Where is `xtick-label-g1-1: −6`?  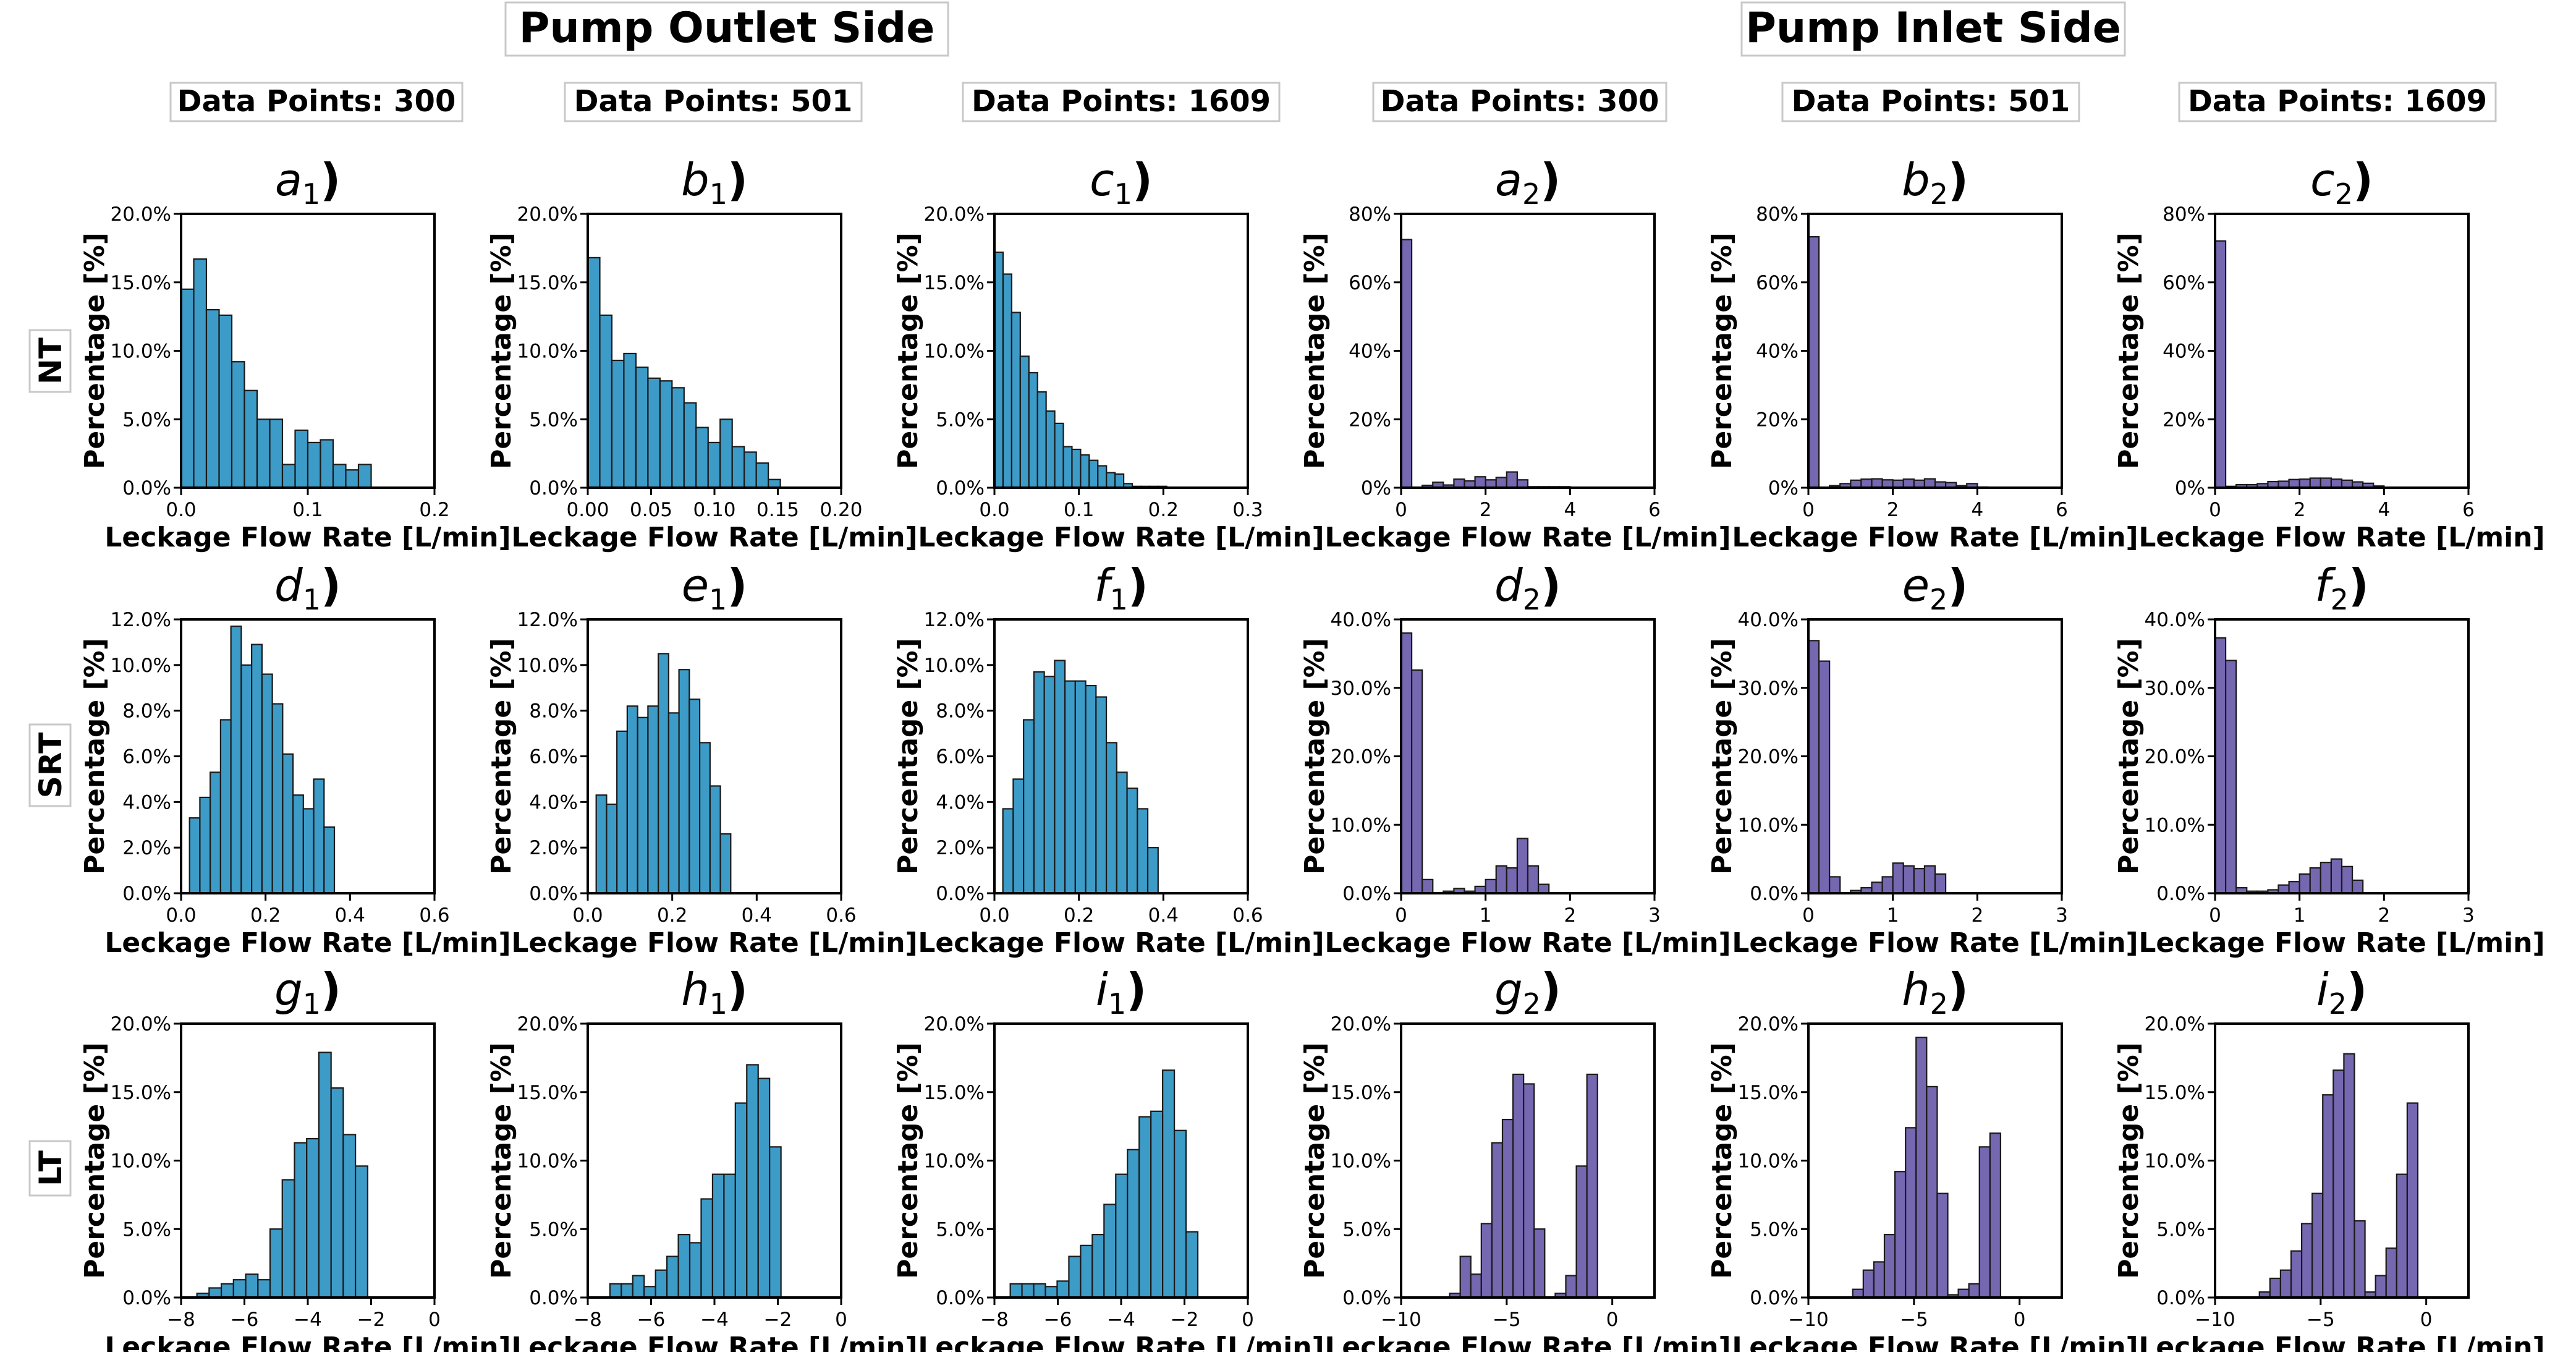 xtick-label-g1-1: −6 is located at coordinates (245, 1320).